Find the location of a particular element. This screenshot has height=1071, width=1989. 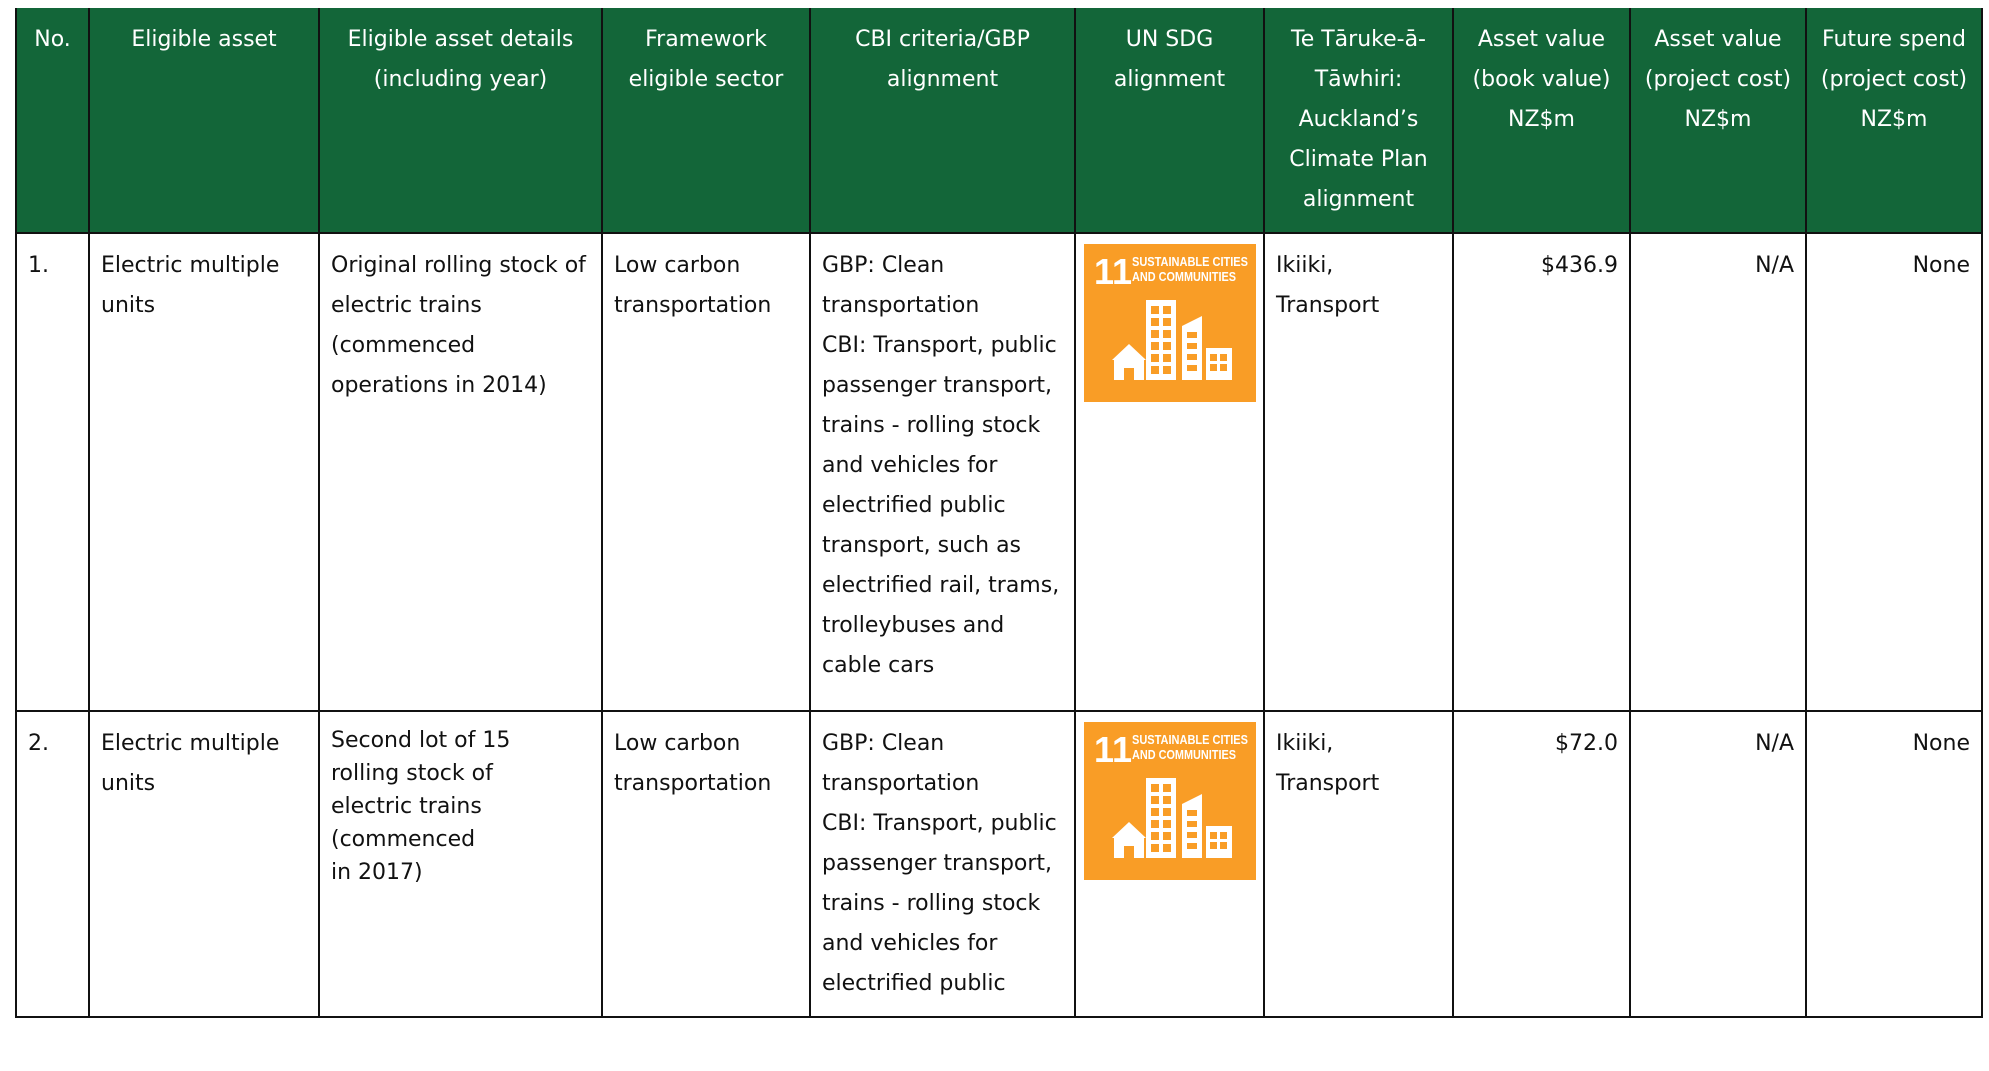

header-cell: Framework eligible sector is located at coordinates (706, 121).